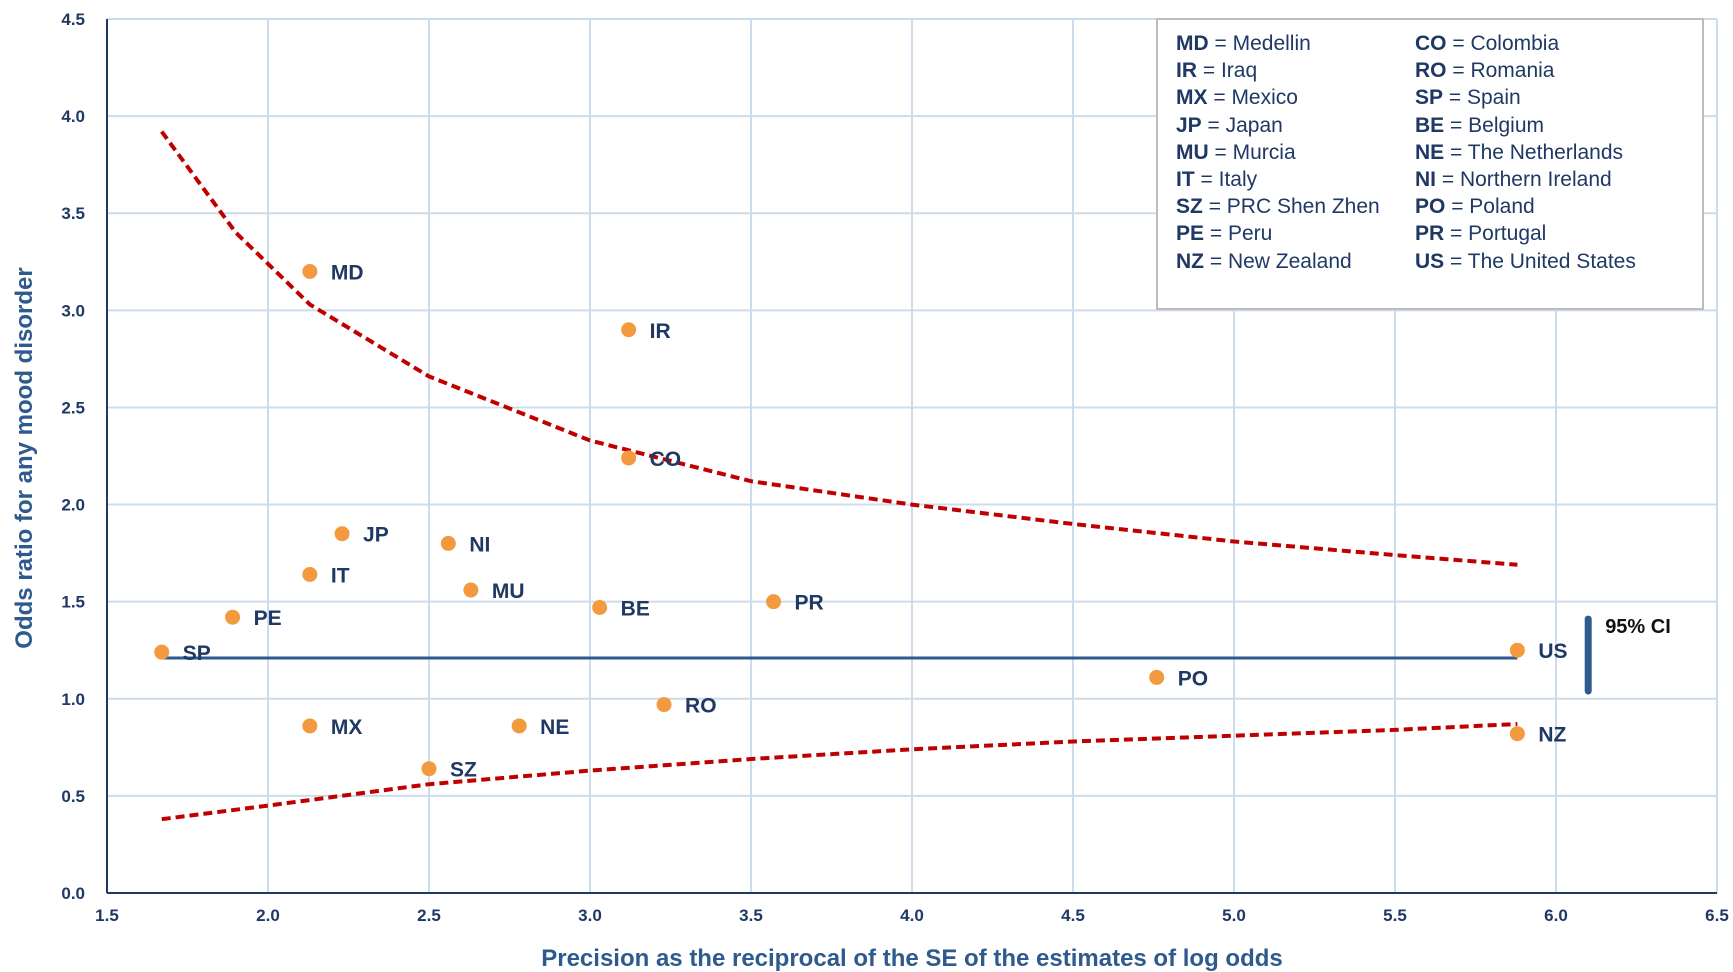 The image size is (1733, 972). Describe the element at coordinates (839, 772) in the screenshot. I see `lower-ci-curve` at that location.